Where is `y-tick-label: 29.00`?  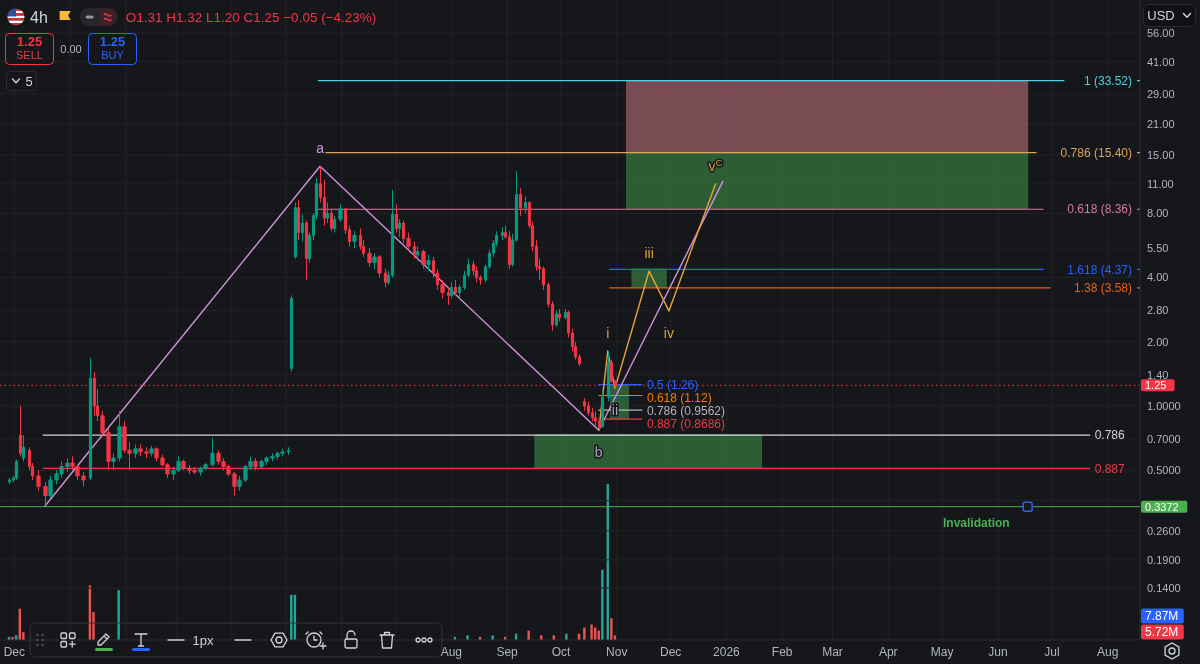
y-tick-label: 29.00 is located at coordinates (1161, 93).